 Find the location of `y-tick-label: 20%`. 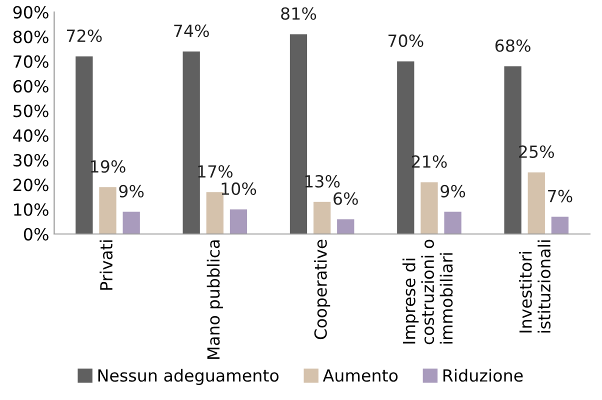

y-tick-label: 20% is located at coordinates (30, 185).